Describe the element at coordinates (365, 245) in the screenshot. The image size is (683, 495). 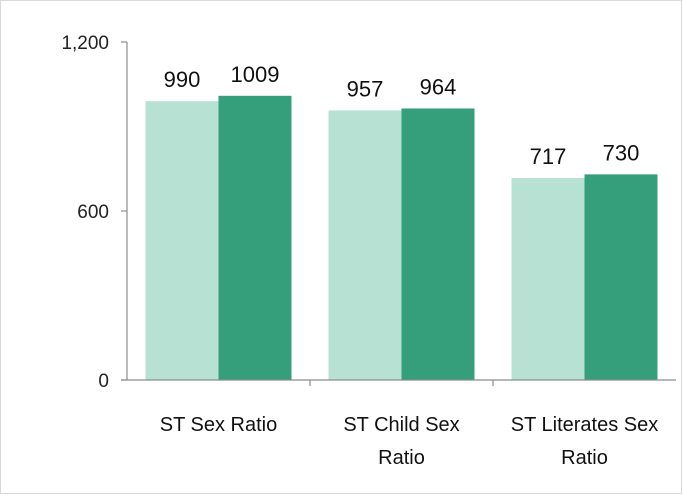
I see `bar-series1-cat2` at that location.